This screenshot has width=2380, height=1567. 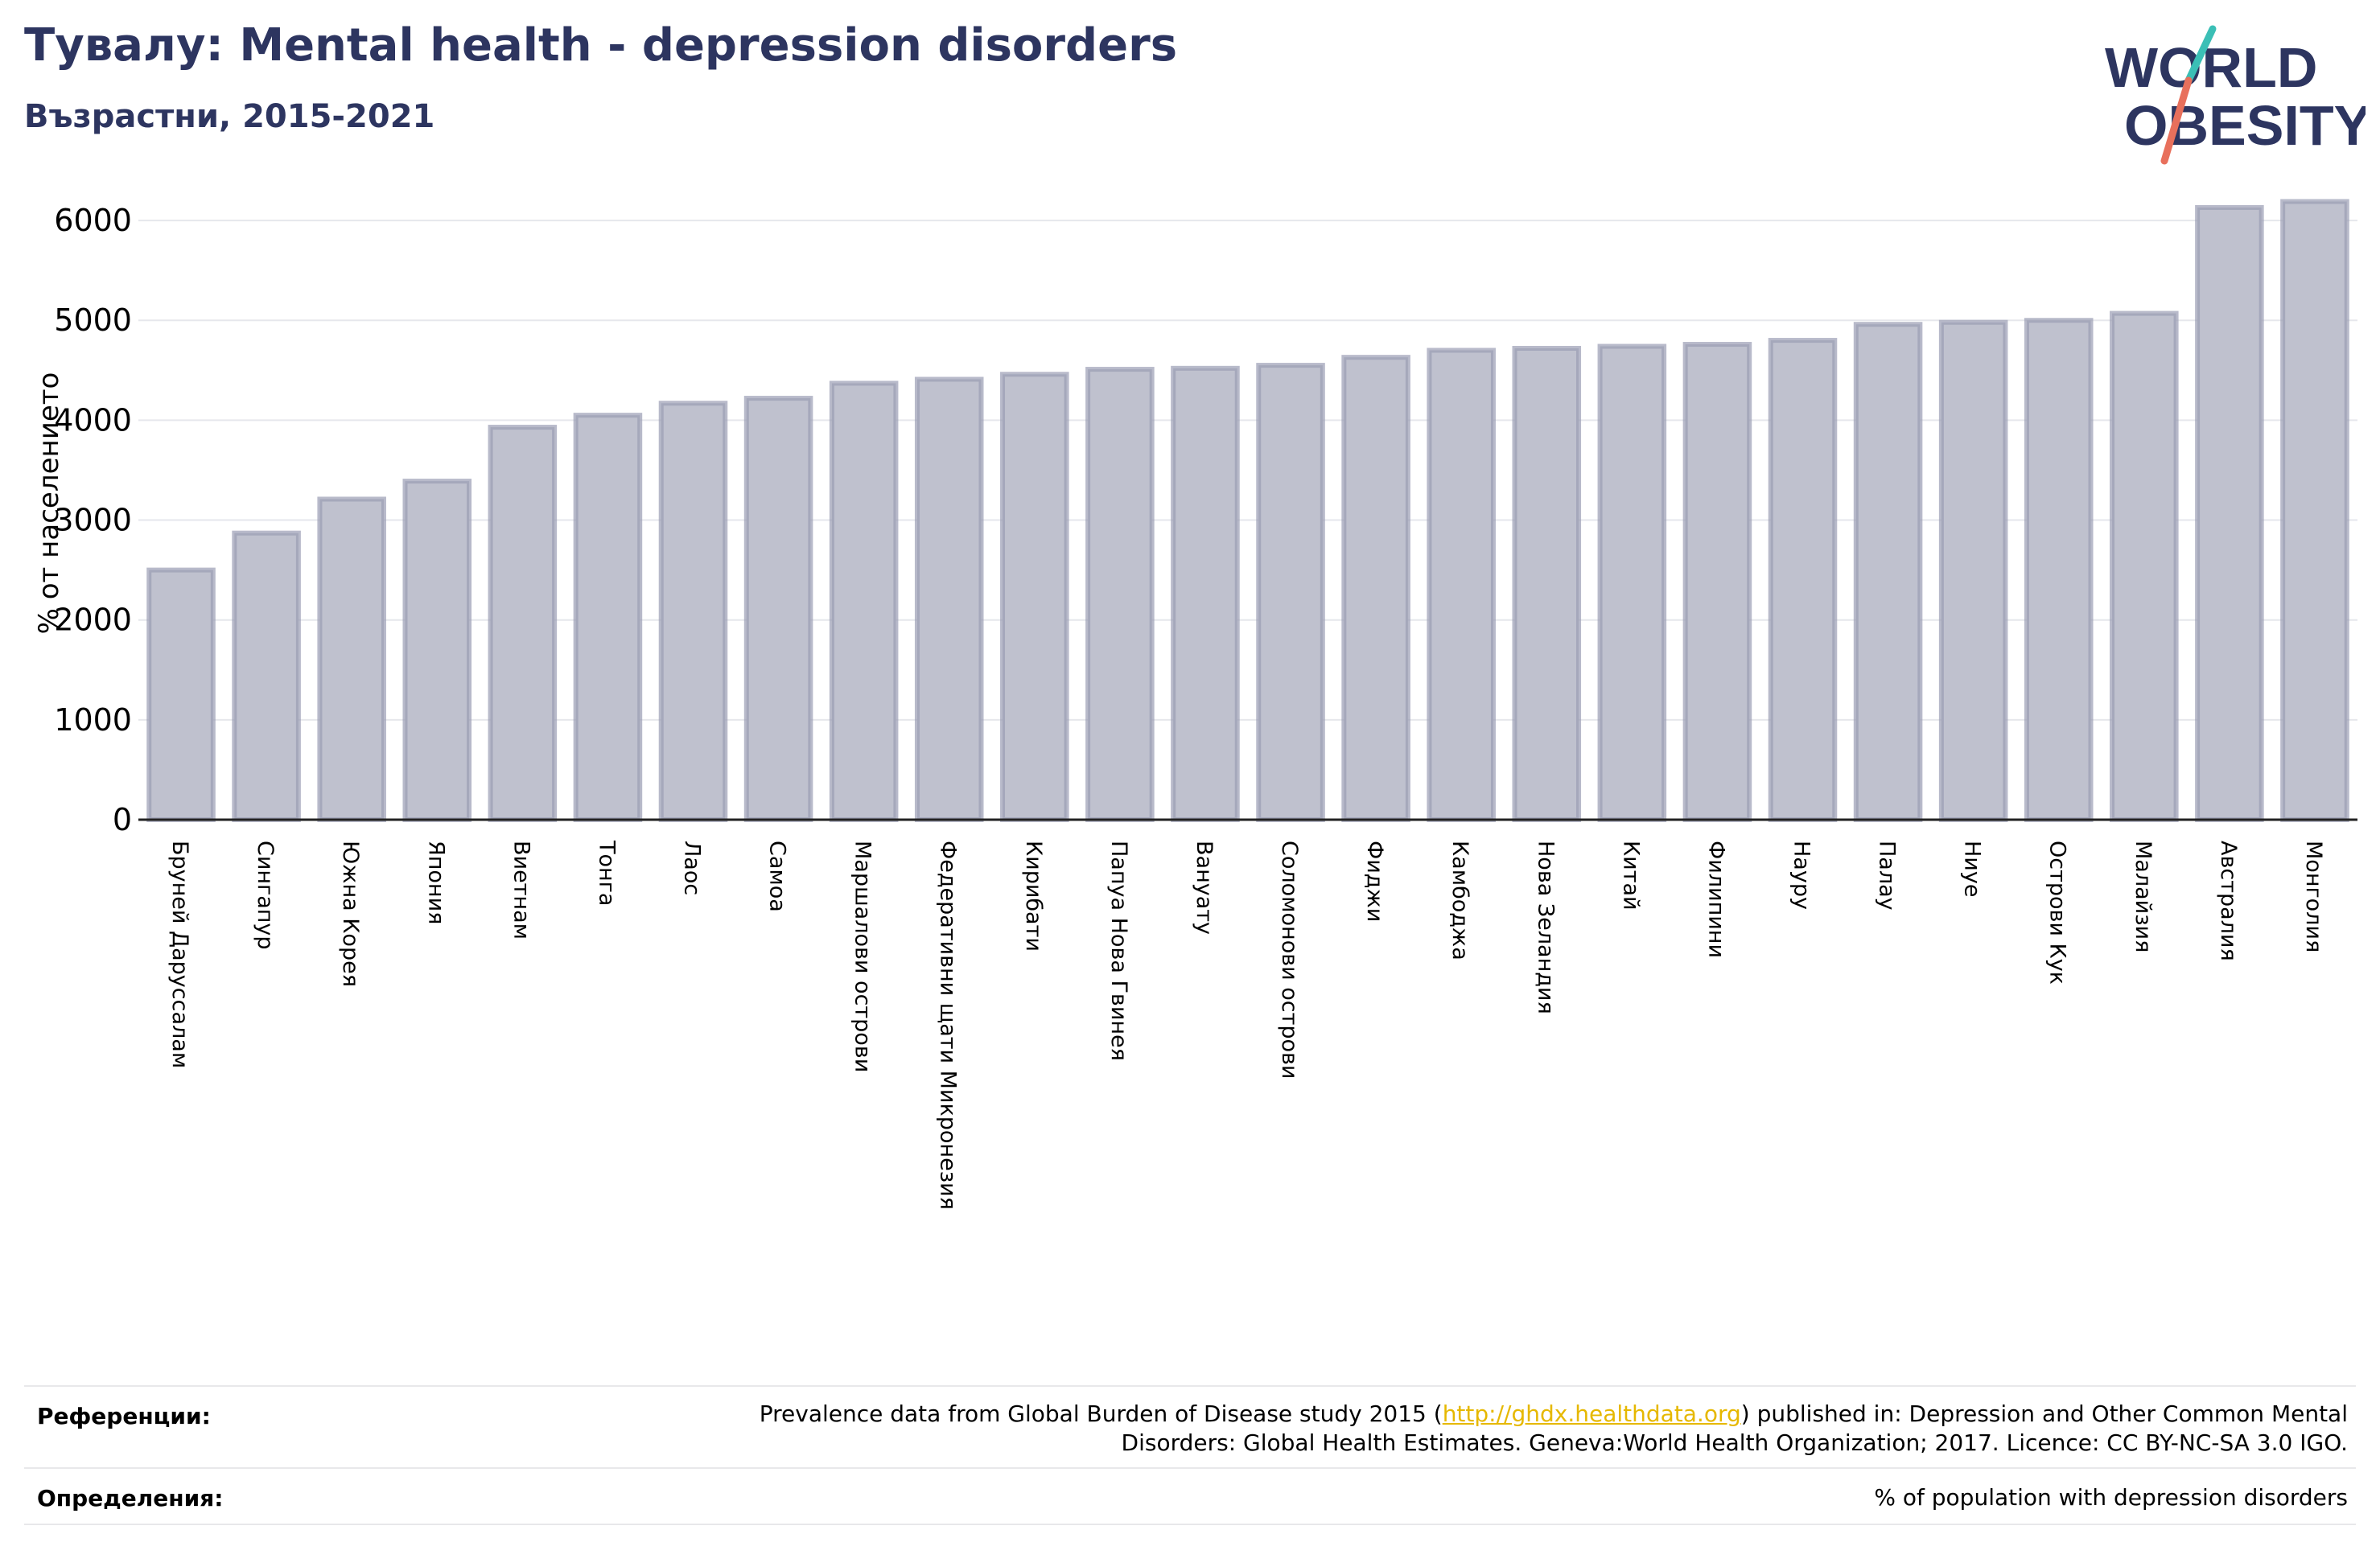 What do you see at coordinates (1374, 881) in the screenshot?
I see `x-tick-label: Фиджи` at bounding box center [1374, 881].